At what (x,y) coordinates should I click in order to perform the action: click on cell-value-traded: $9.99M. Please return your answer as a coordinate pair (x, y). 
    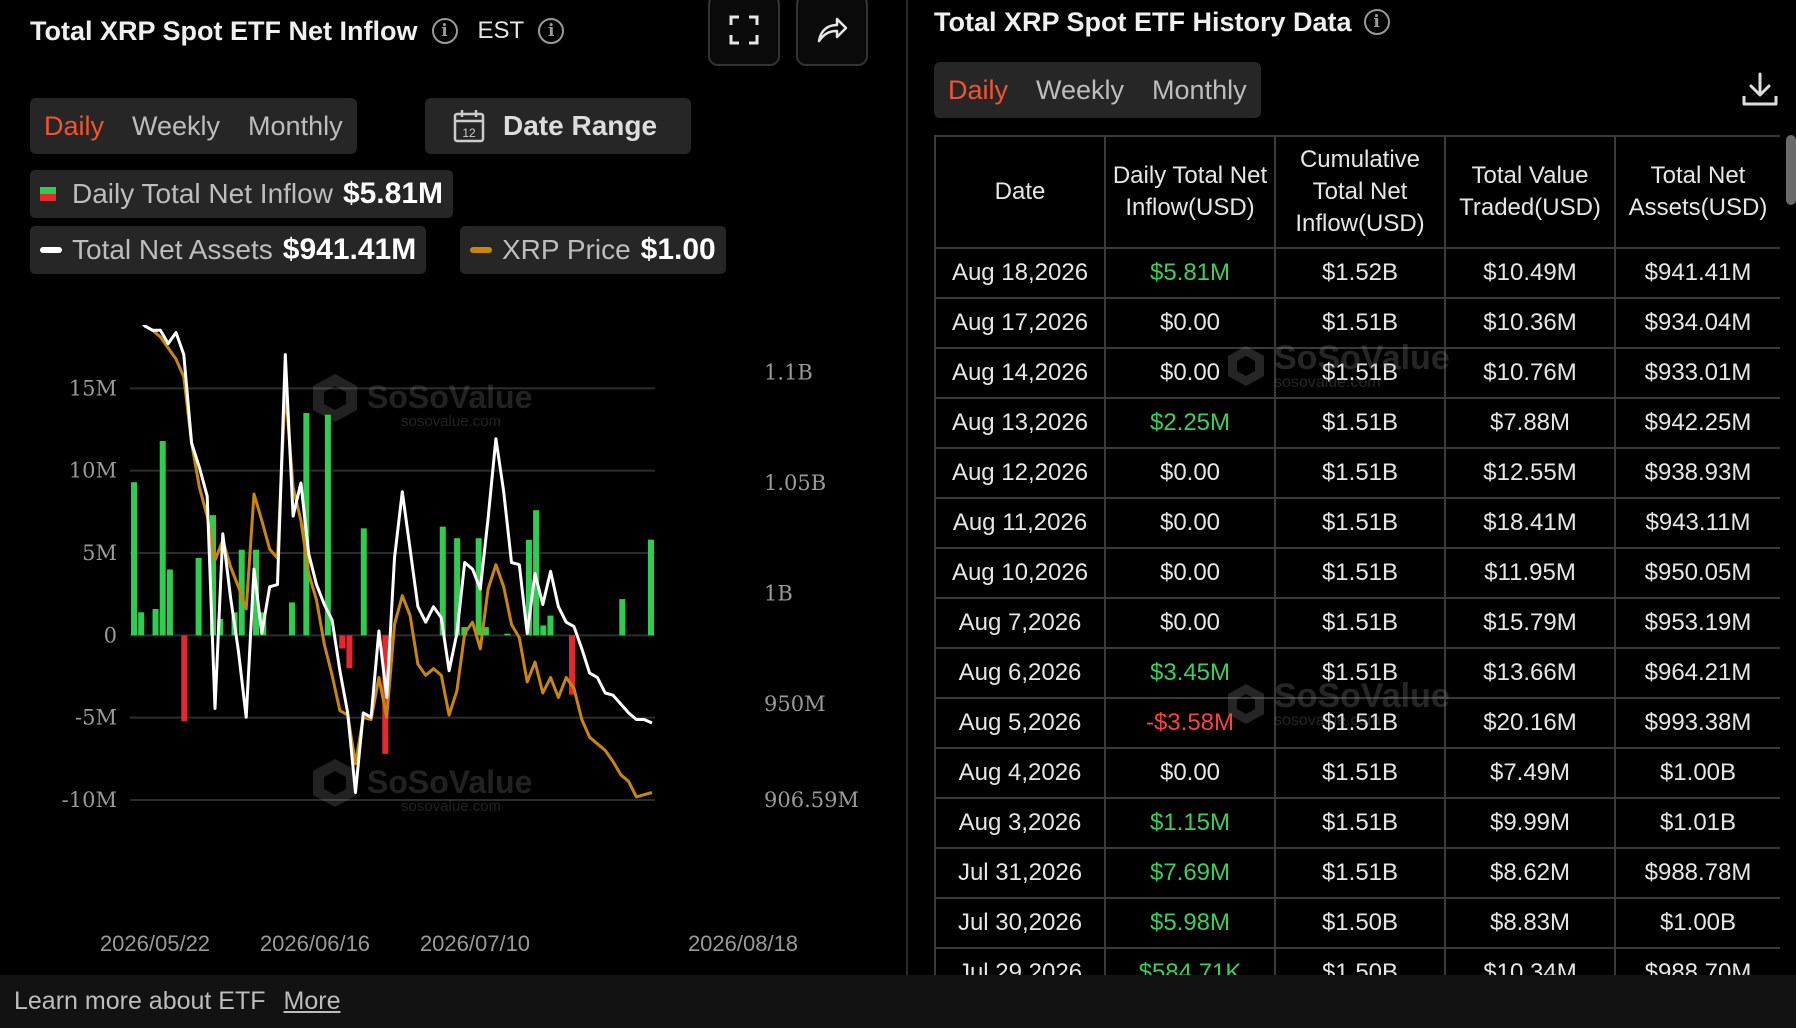
    Looking at the image, I should click on (1530, 823).